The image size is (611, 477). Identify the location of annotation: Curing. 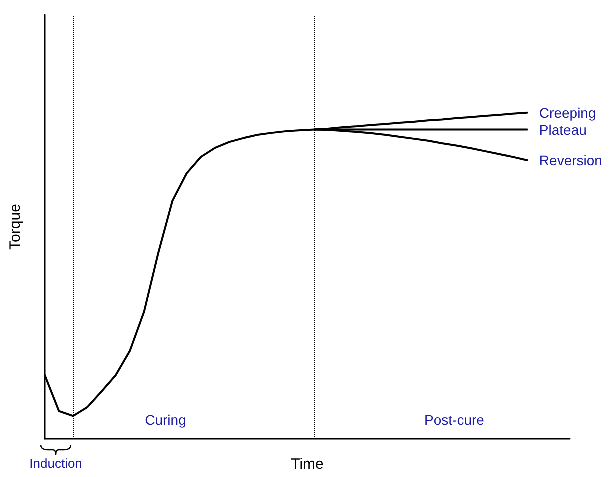
(165, 420).